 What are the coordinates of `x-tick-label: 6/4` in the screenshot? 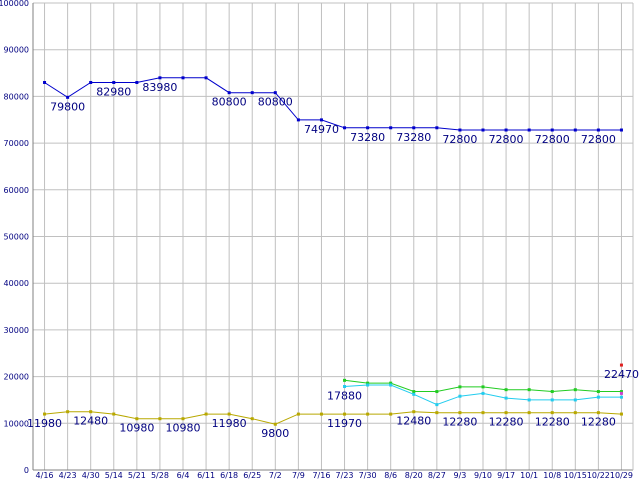 It's located at (183, 475).